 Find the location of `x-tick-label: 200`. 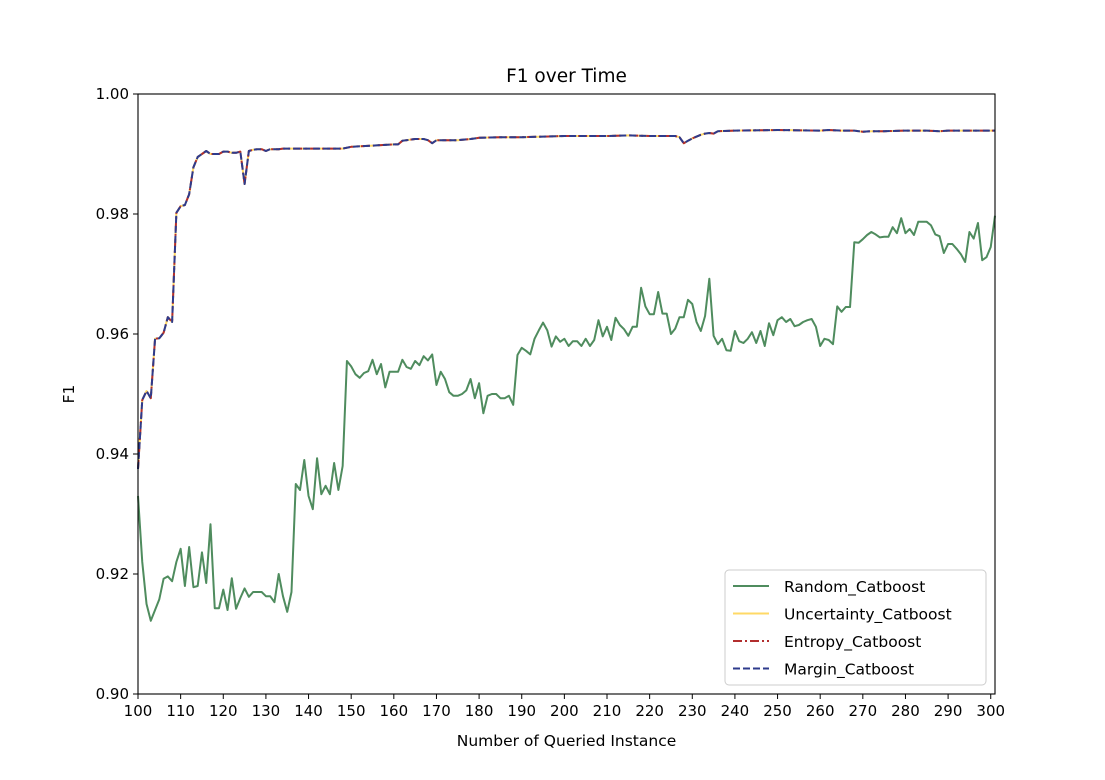

x-tick-label: 200 is located at coordinates (564, 711).